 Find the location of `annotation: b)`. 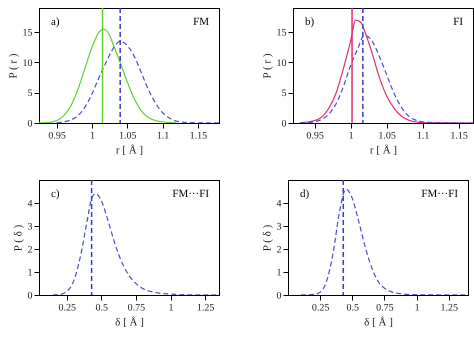

annotation: b) is located at coordinates (309, 22).